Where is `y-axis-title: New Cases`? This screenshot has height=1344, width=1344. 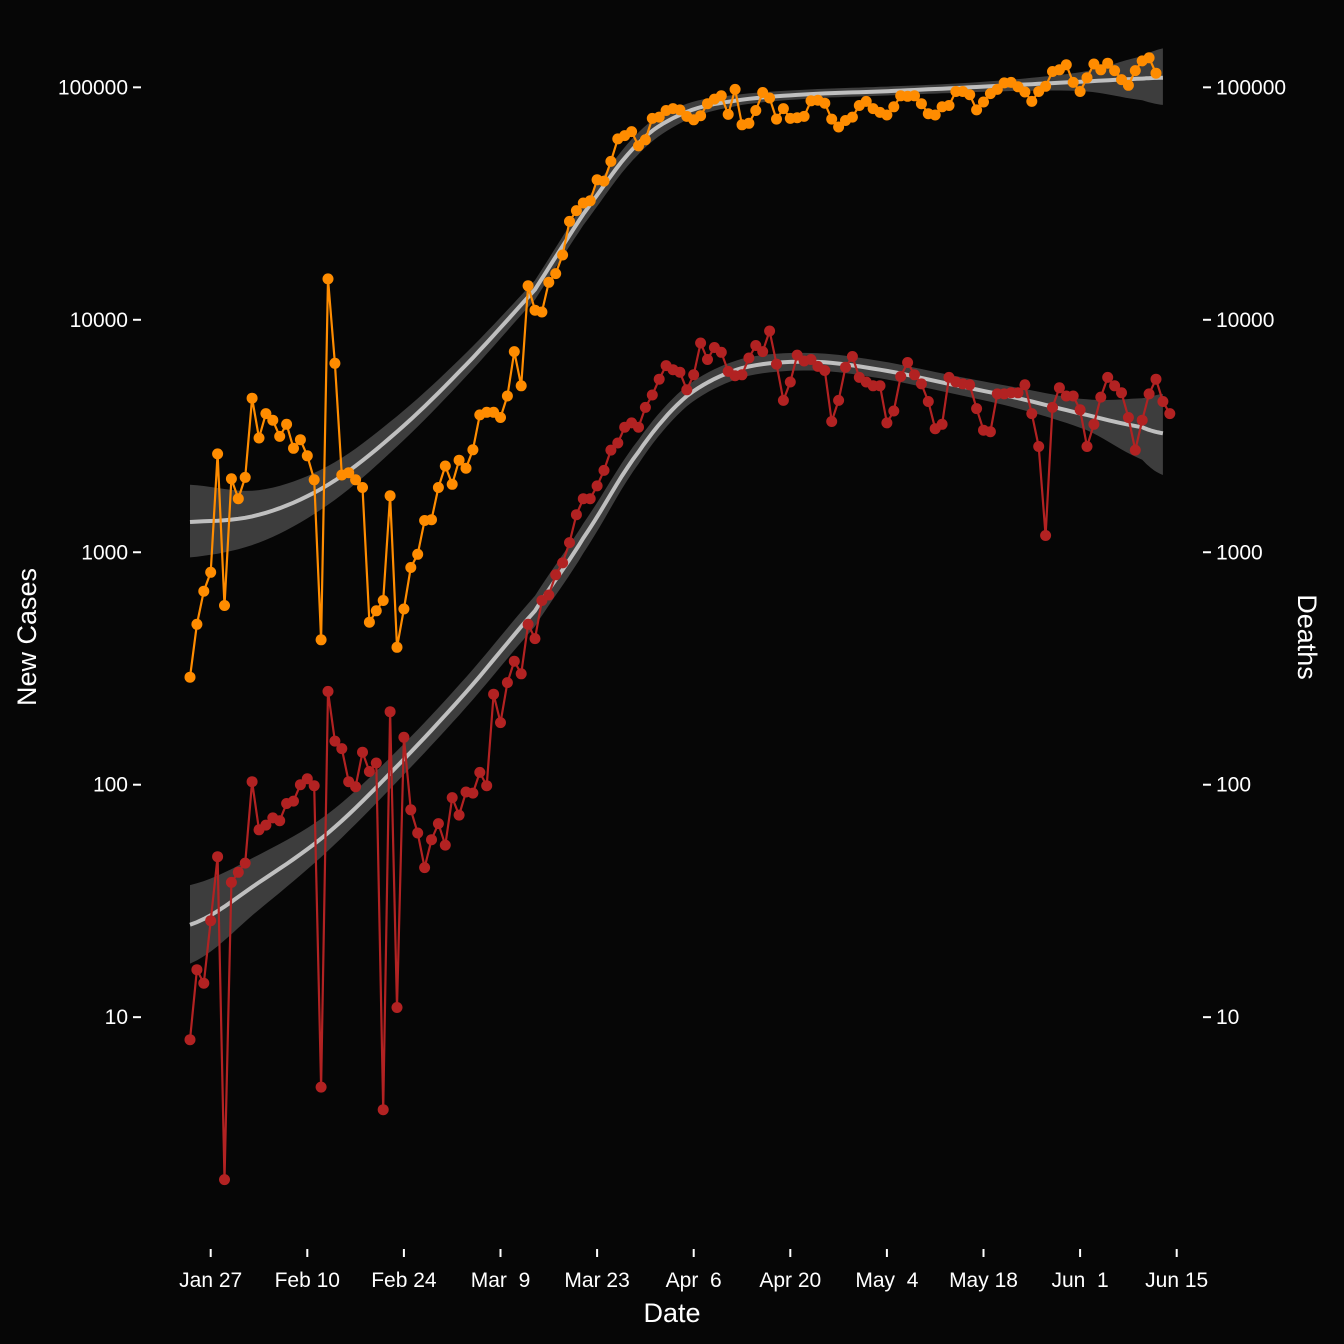
y-axis-title: New Cases is located at coordinates (27, 637).